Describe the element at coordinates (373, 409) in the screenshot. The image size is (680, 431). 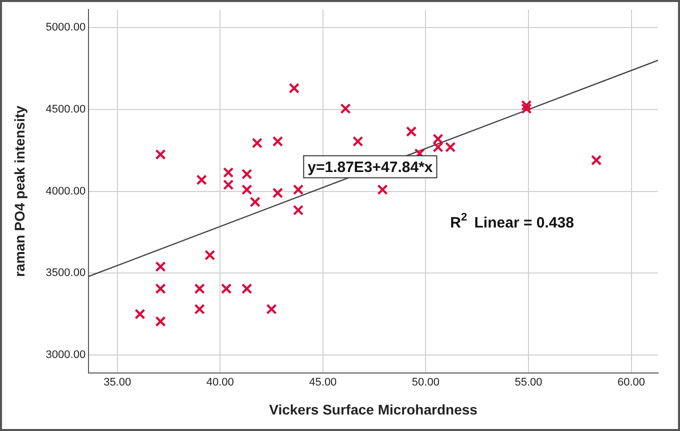
I see `x-axis-title: Vickers Surface Microhardness` at that location.